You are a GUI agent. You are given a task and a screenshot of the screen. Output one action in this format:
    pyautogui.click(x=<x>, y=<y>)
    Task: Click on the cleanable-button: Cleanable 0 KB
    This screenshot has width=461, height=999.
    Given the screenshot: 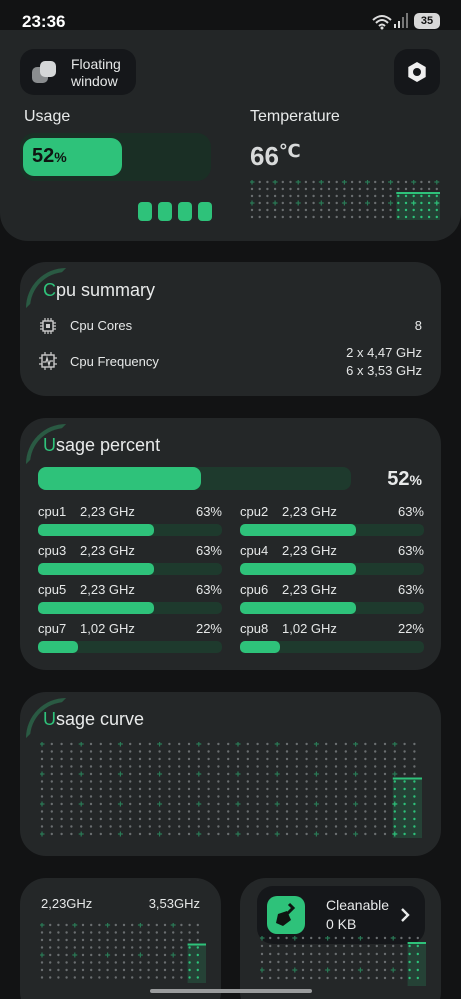 What is the action you would take?
    pyautogui.click(x=341, y=915)
    